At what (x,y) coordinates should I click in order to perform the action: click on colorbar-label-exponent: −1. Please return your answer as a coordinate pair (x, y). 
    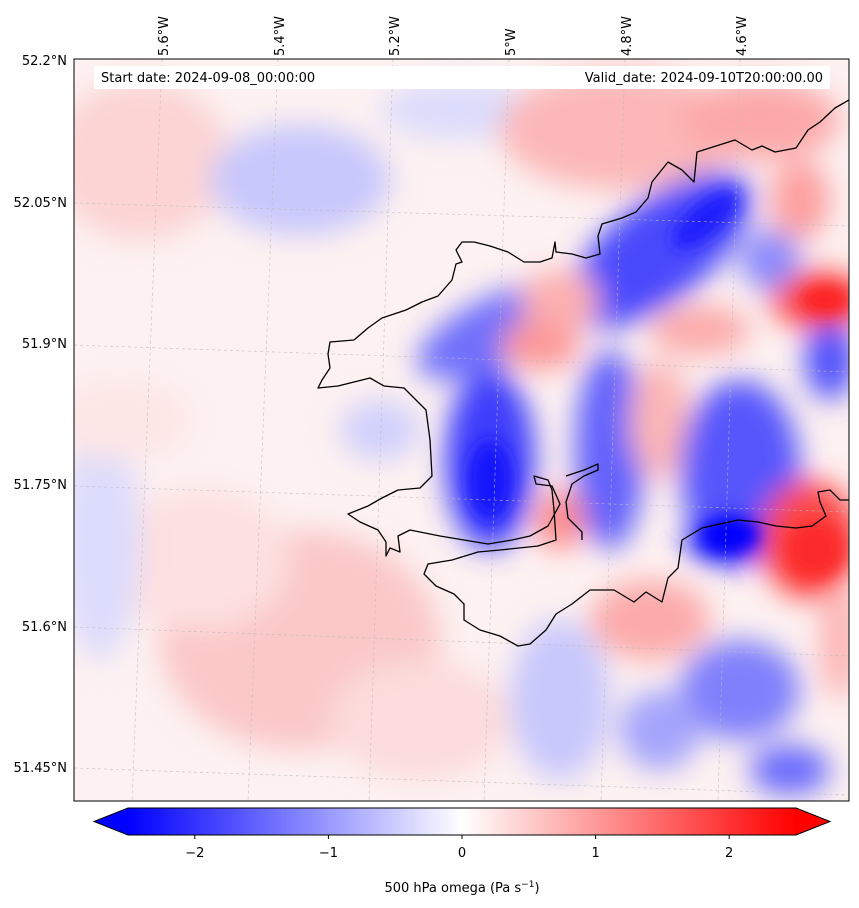
    Looking at the image, I should click on (527, 885).